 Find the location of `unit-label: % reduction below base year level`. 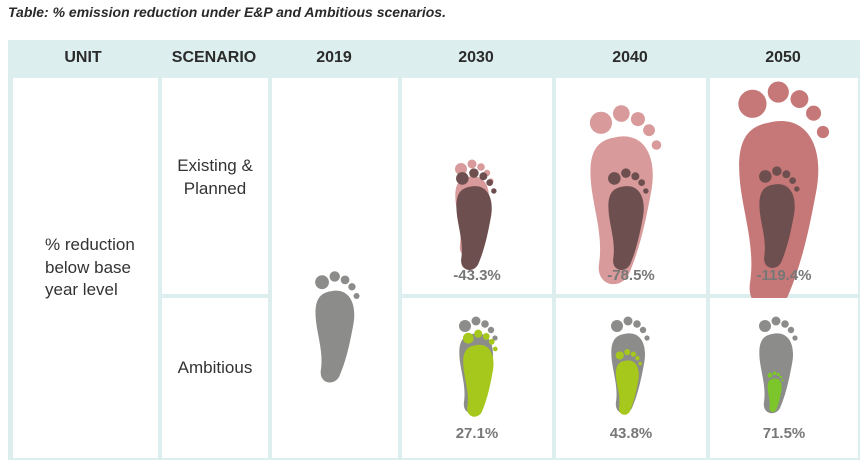

unit-label: % reduction below base year level is located at coordinates (90, 267).